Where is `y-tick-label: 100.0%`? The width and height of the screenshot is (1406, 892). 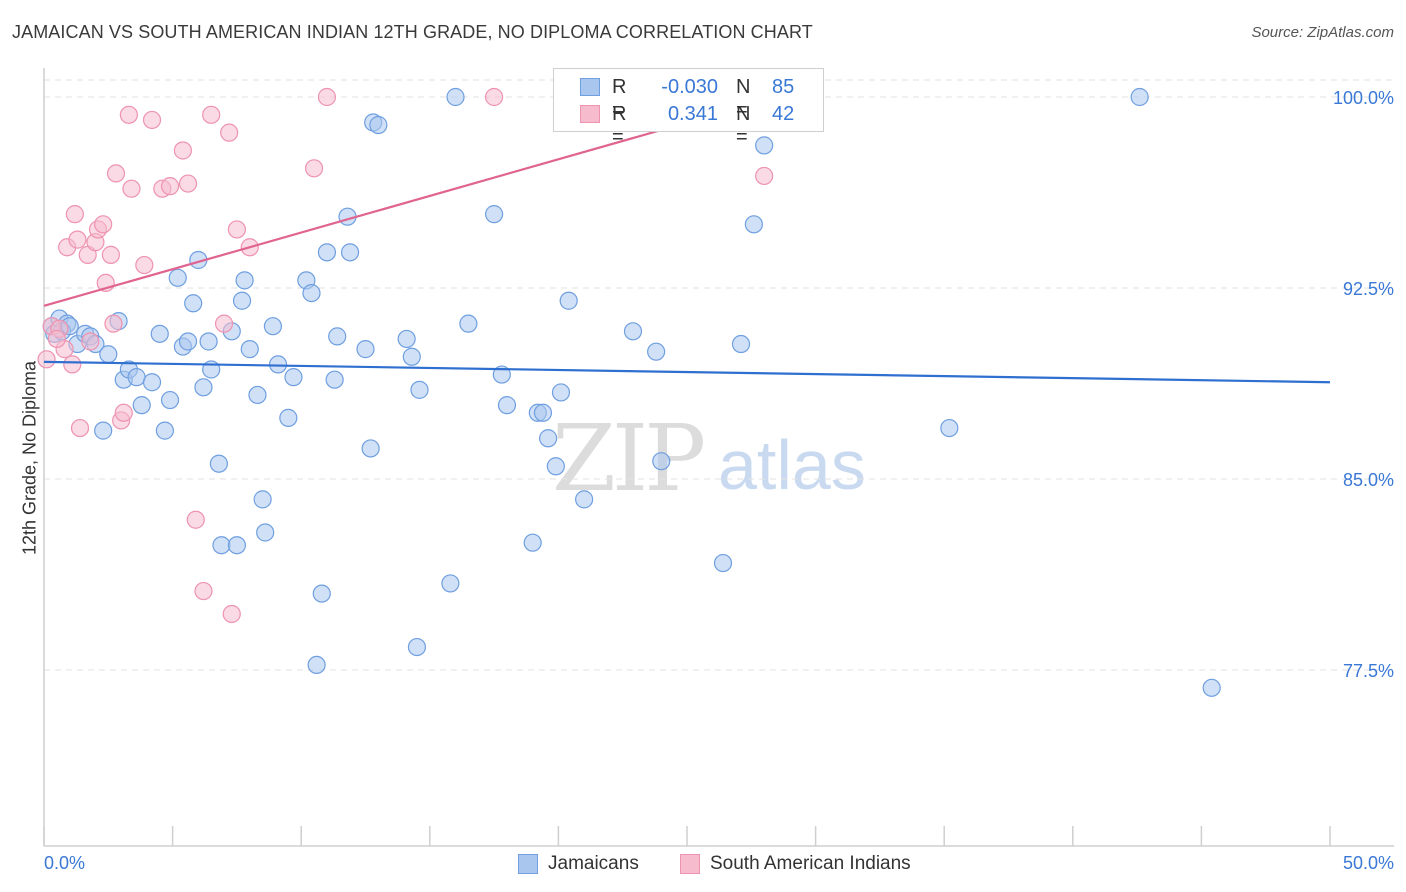
y-tick-label: 100.0% is located at coordinates (1363, 98).